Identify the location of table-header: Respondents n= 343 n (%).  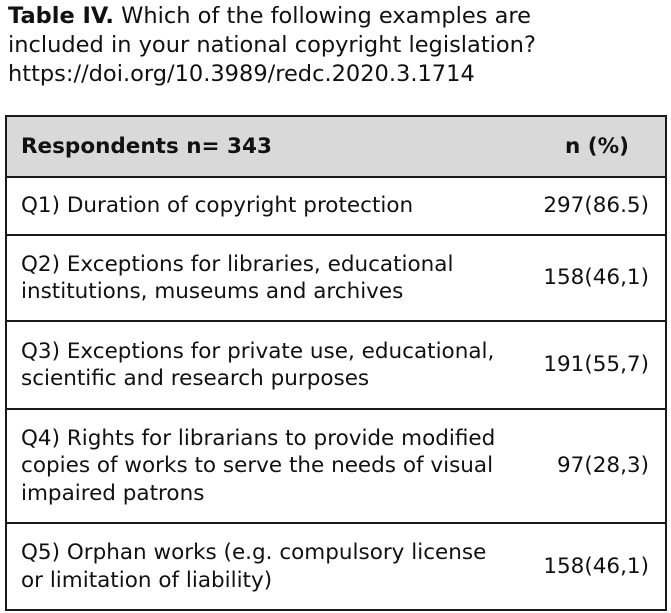
(336, 146).